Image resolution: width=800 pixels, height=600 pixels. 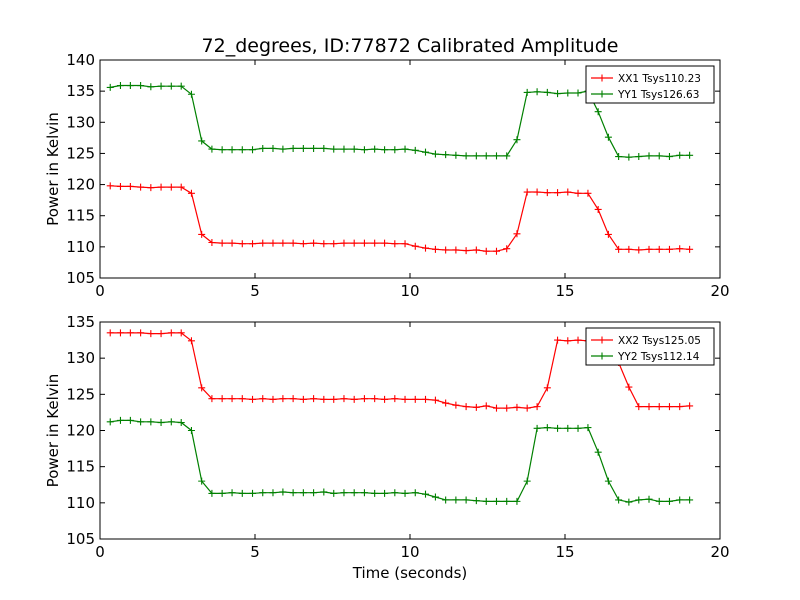 I want to click on y-tick-label: 105, so click(x=80, y=539).